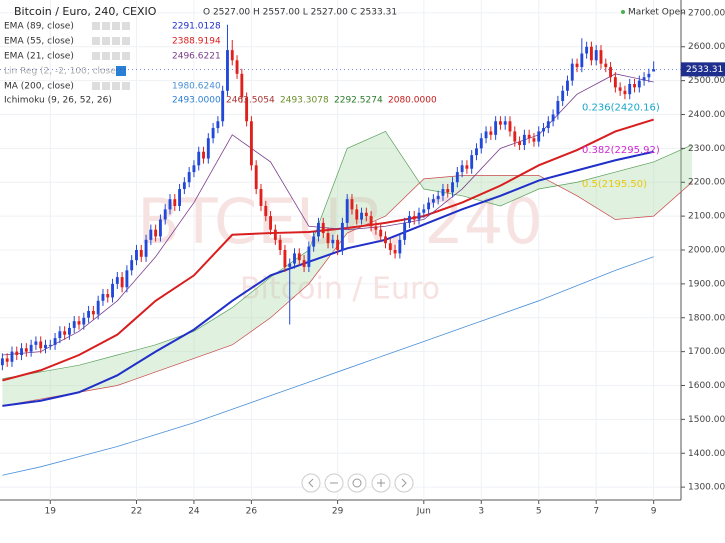  Describe the element at coordinates (706, 454) in the screenshot. I see `y-tick-label: 1400.00` at that location.